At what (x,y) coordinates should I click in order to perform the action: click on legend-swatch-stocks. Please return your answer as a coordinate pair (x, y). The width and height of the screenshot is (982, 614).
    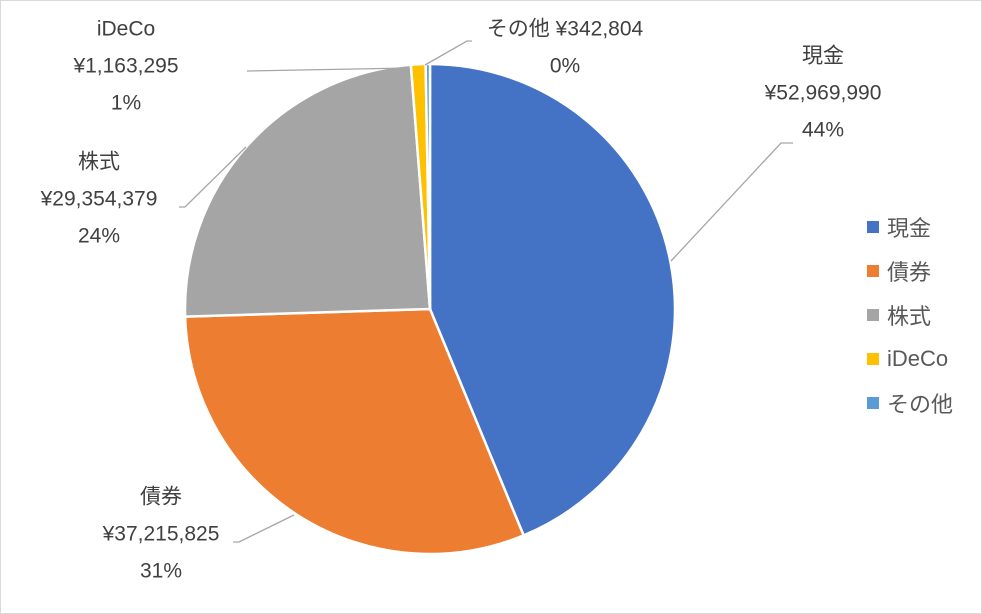
    Looking at the image, I should click on (873, 315).